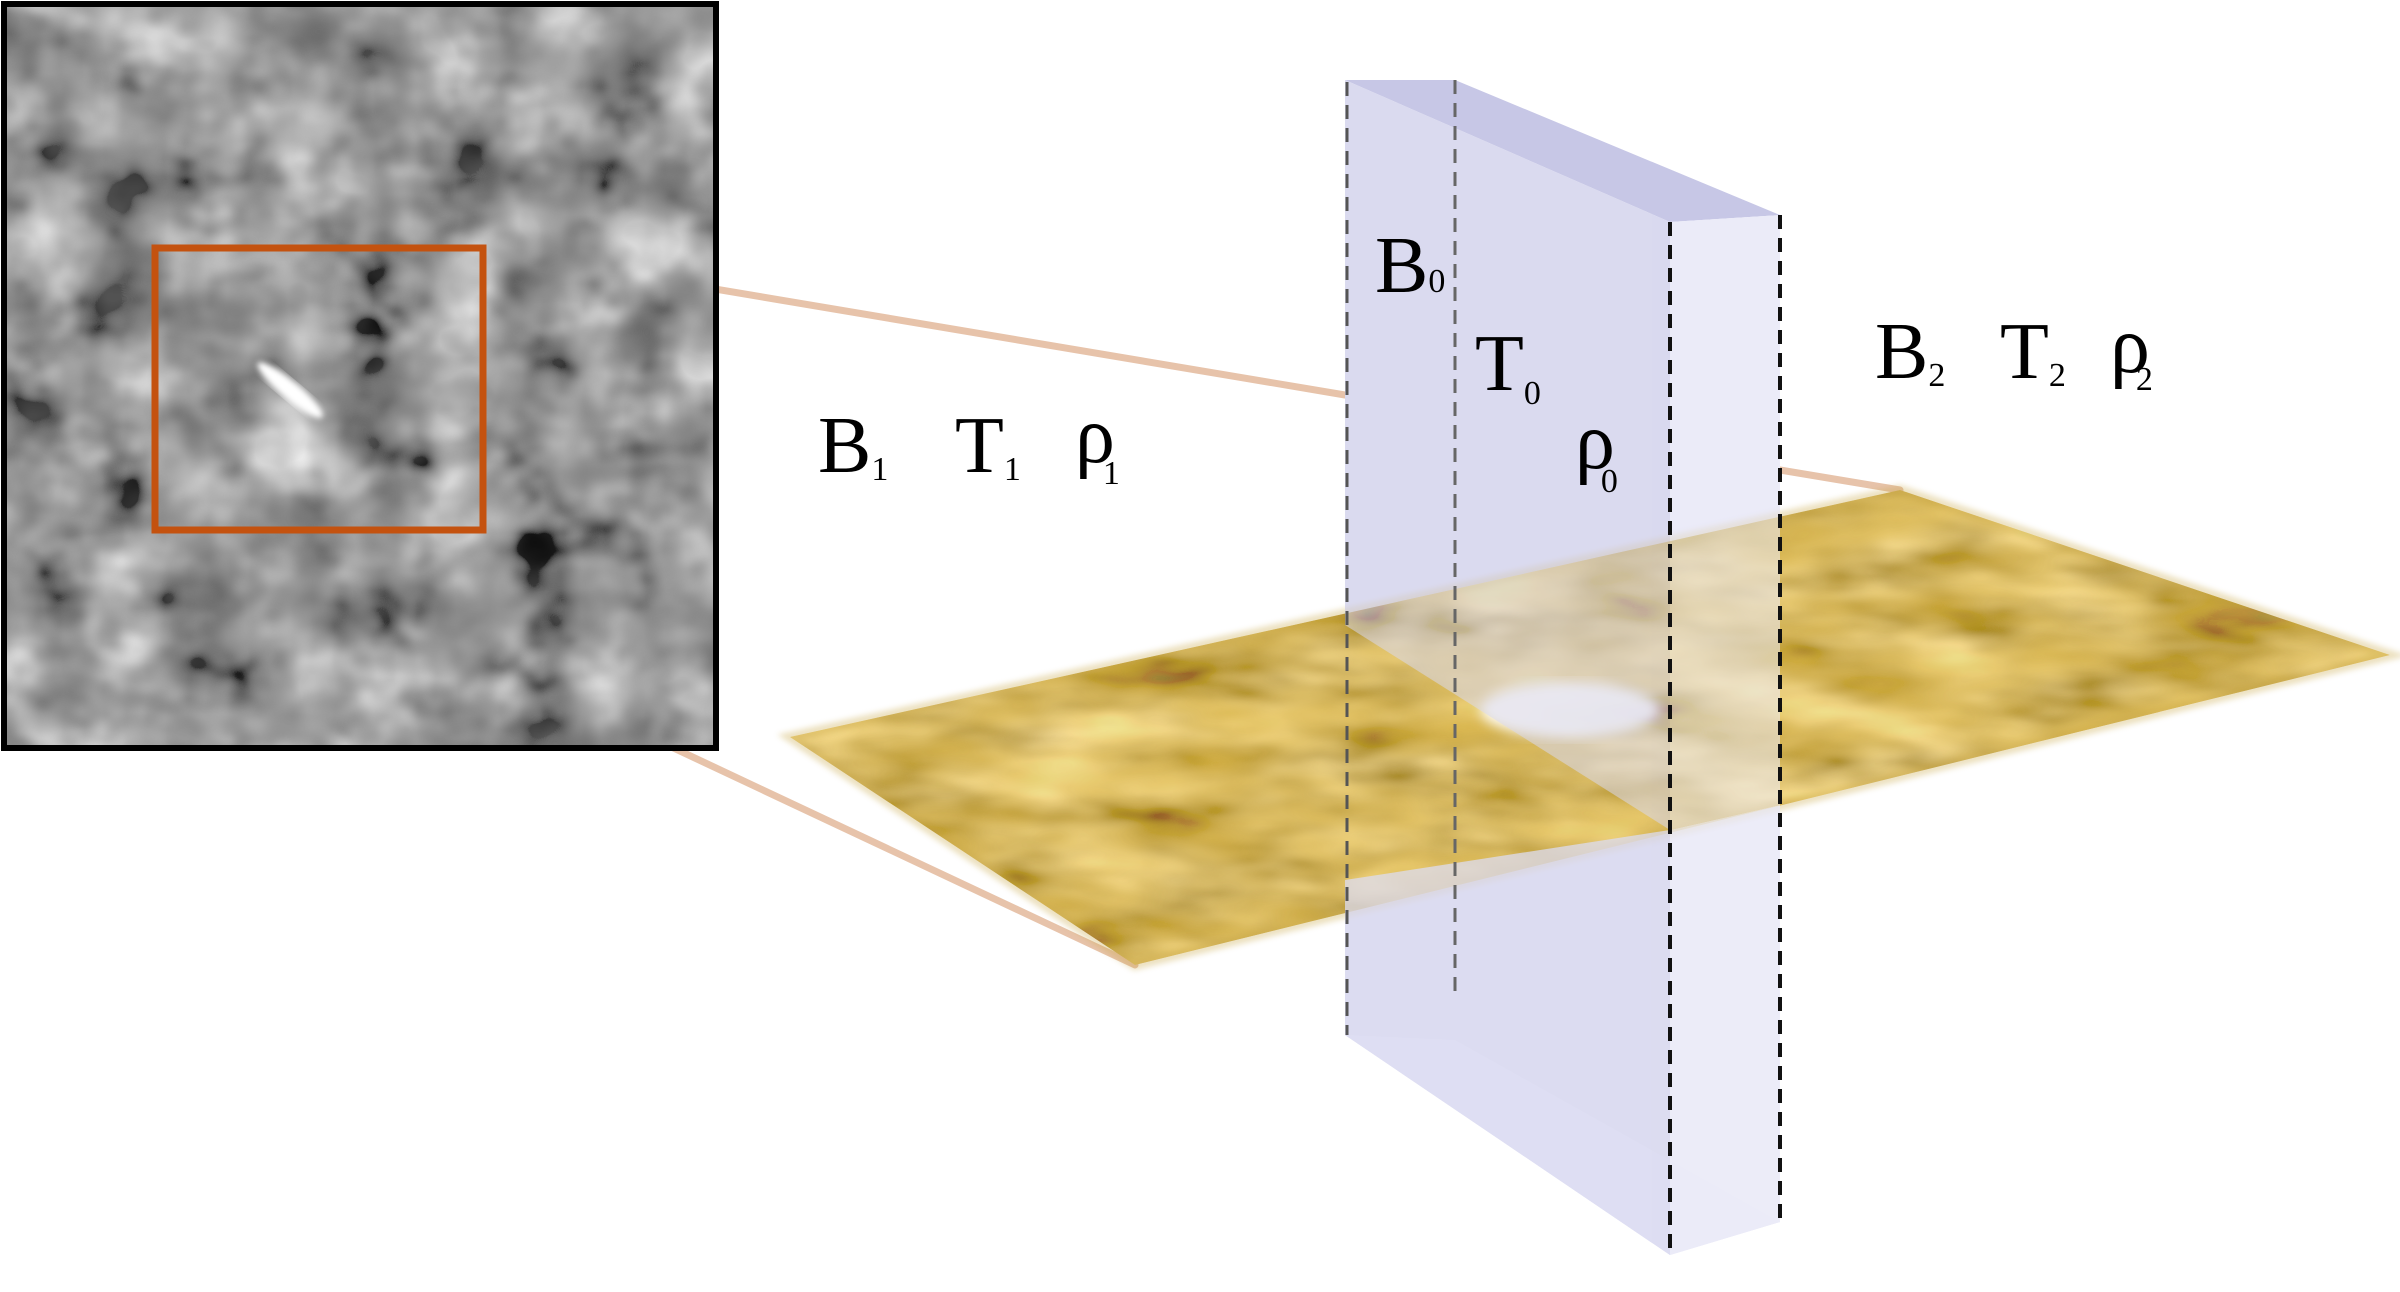 The height and width of the screenshot is (1292, 2400). I want to click on label-t1: T1, so click(988, 446).